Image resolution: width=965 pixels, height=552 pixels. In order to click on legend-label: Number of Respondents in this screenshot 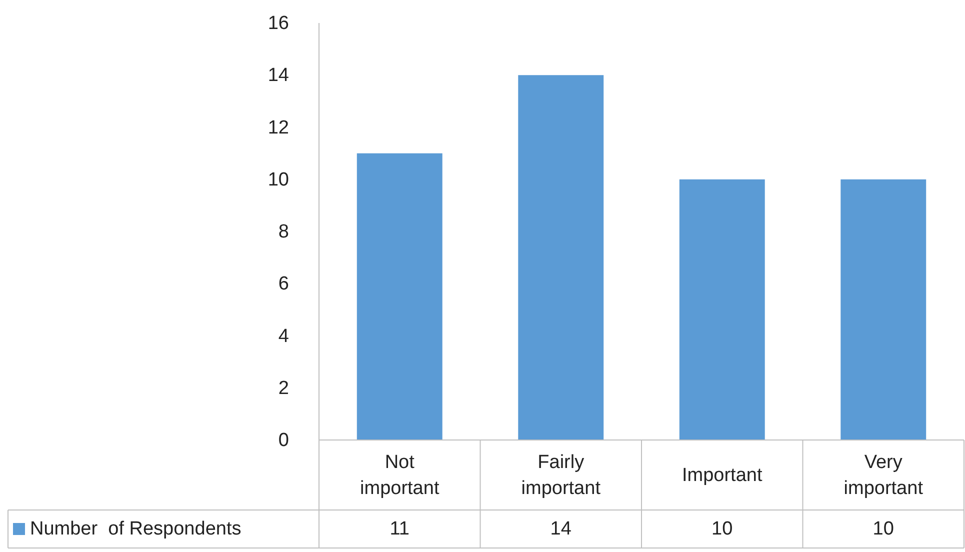, I will do `click(136, 529)`.